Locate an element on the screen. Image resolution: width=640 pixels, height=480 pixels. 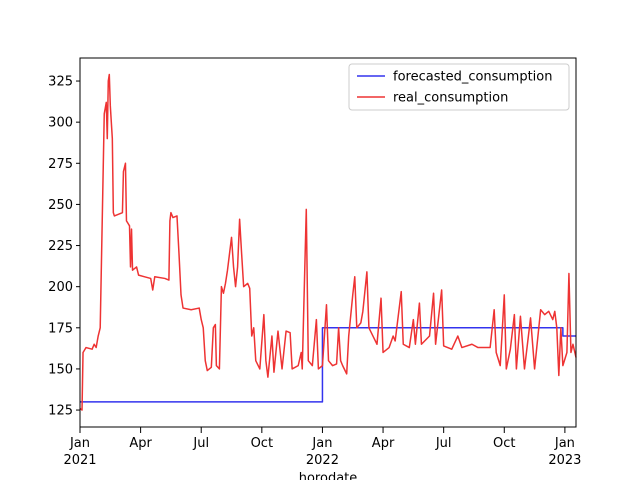
y-tick-label: 125 is located at coordinates (60, 411).